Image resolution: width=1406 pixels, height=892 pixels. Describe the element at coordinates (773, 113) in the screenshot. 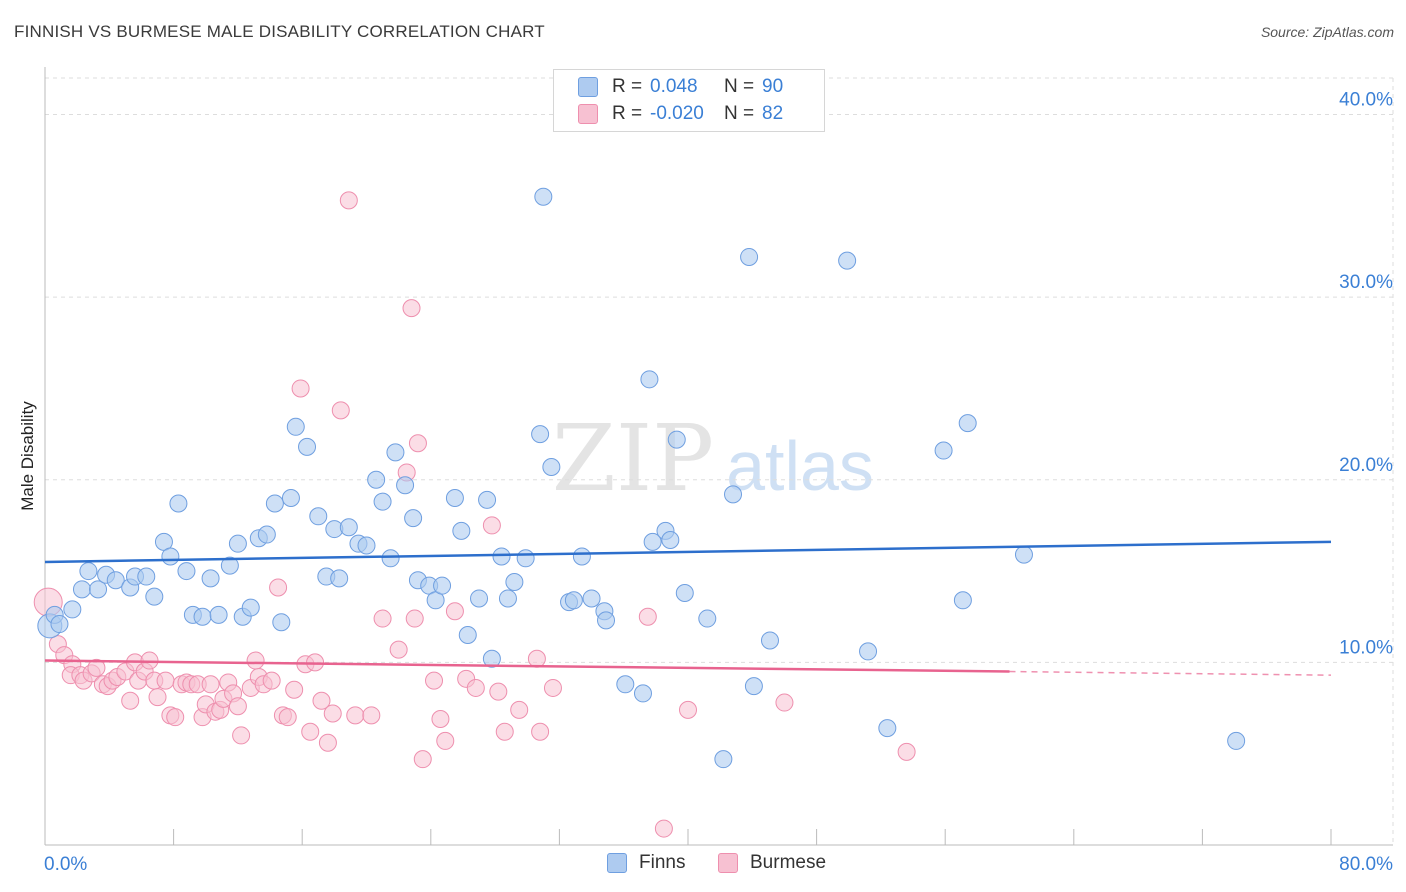

I see `burmese-n-value: 82` at that location.